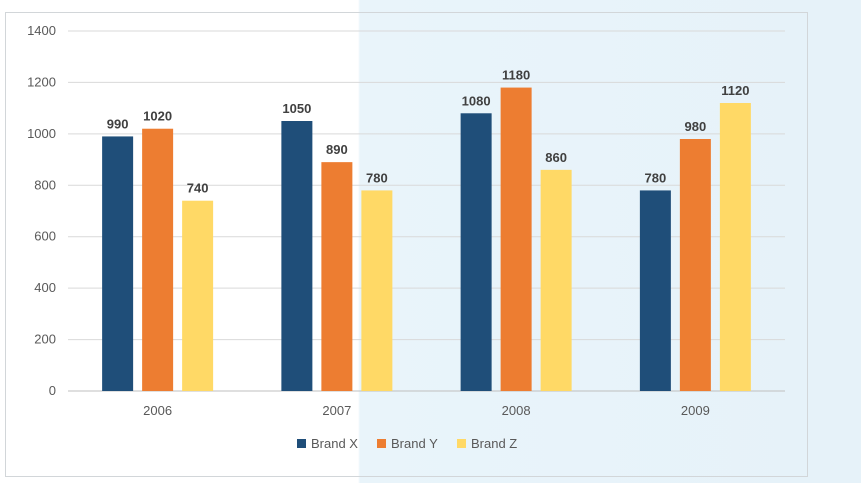  I want to click on legend-label: Brand X, so click(334, 443).